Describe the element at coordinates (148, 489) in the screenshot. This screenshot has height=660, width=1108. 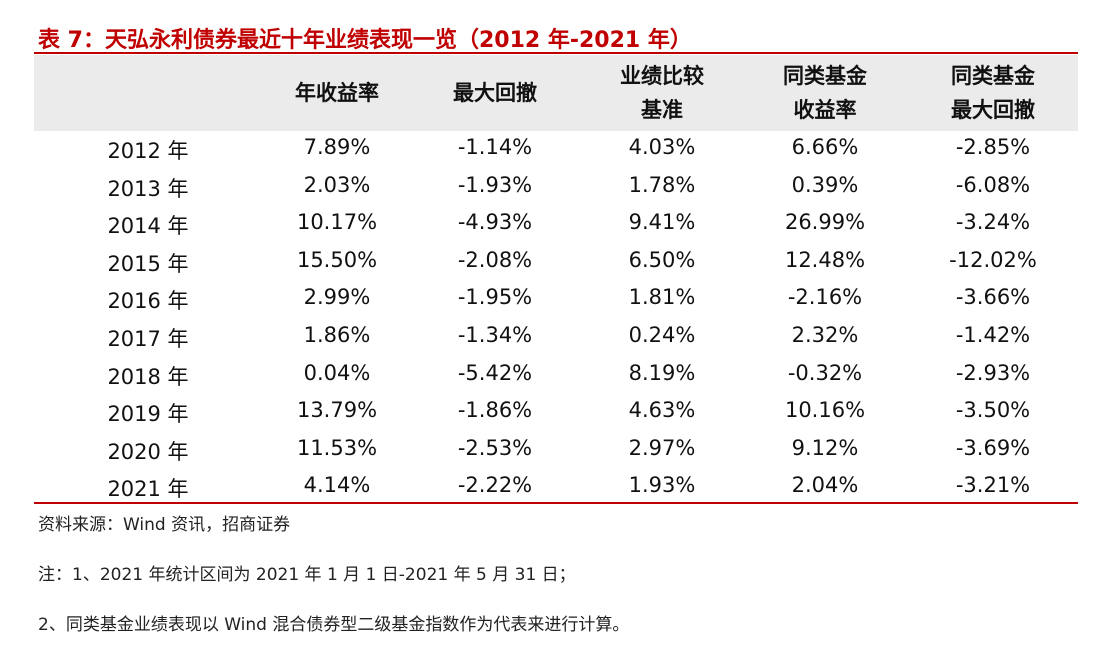
I see `row-label: 2021 年` at that location.